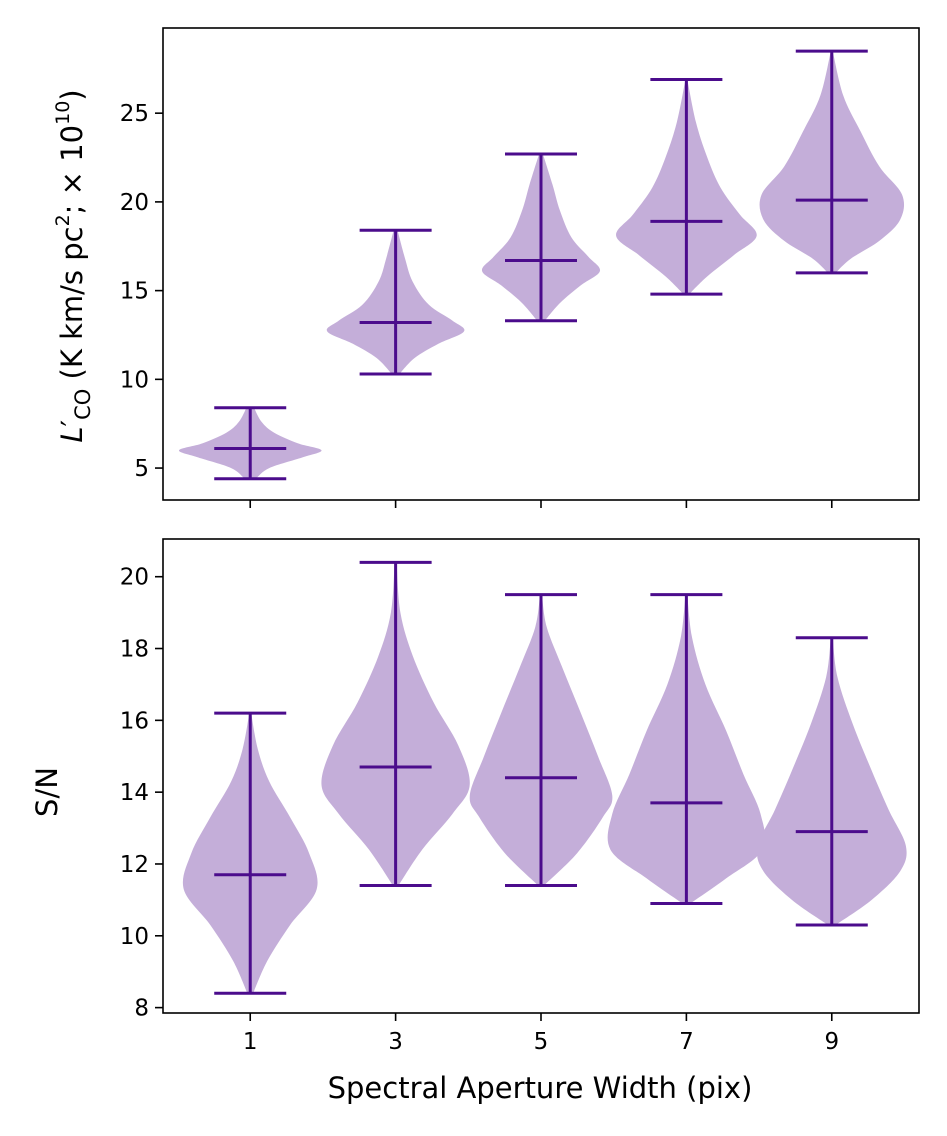 This screenshot has width=947, height=1136. What do you see at coordinates (134, 578) in the screenshot?
I see `signal-to-noise-y-tick-label: 20` at bounding box center [134, 578].